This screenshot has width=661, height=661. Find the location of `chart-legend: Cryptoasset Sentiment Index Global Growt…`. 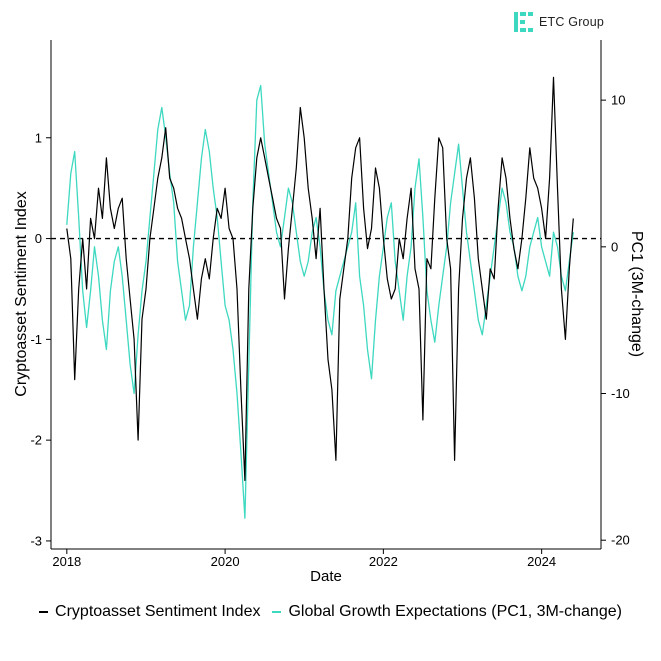

chart-legend: Cryptoasset Sentiment Index Global Growt… is located at coordinates (330, 612).